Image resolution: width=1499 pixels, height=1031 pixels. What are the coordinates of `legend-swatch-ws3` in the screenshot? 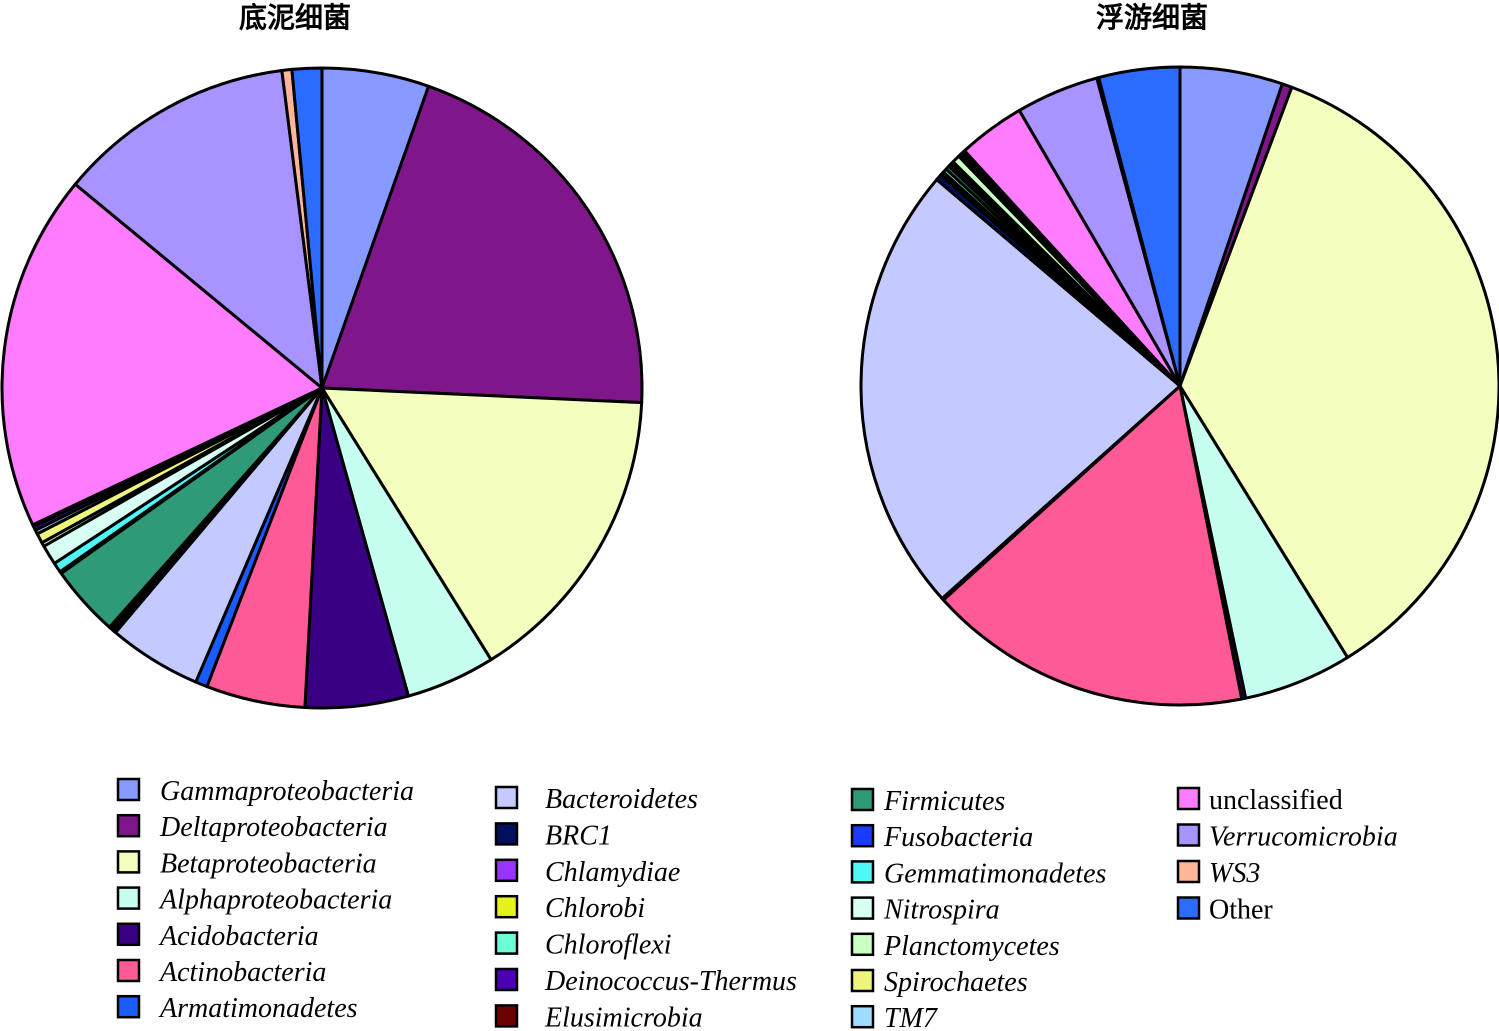 It's located at (1188, 871).